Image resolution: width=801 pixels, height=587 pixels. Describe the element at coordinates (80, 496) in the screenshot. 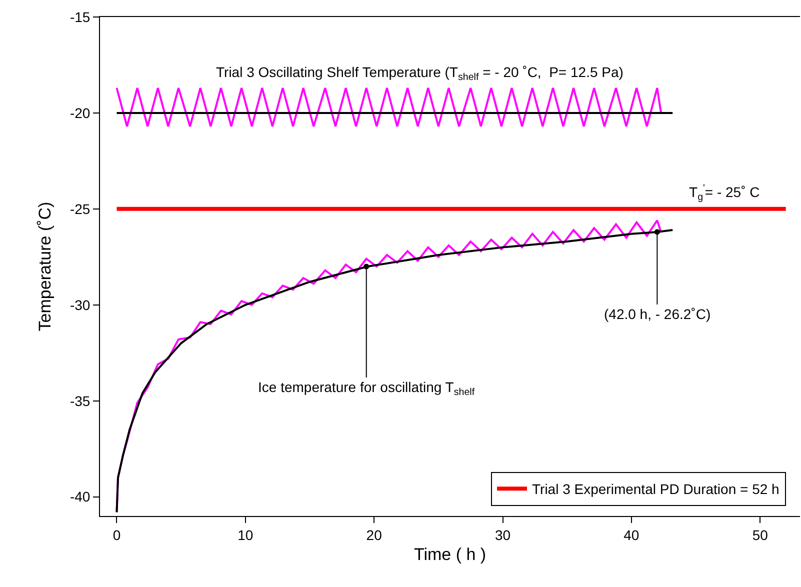

I see `y-tick-label: -40` at that location.